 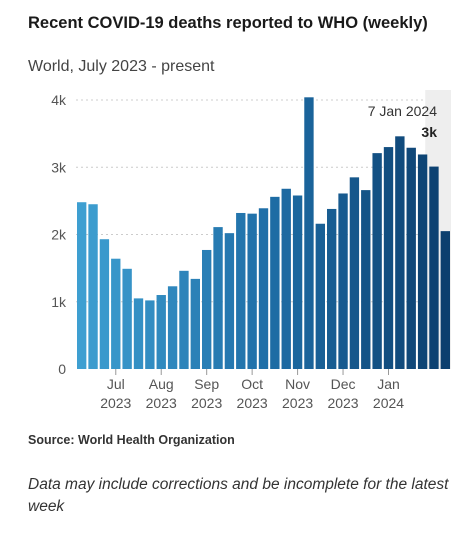 I want to click on x-tick-month: Jan, so click(x=388, y=384).